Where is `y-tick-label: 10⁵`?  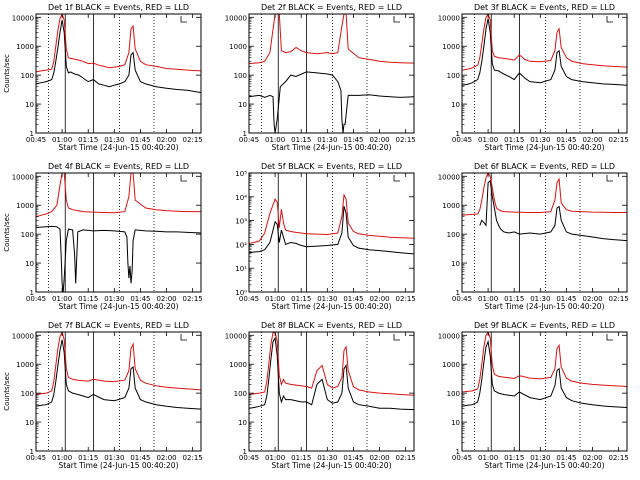
y-tick-label: 10⁵ is located at coordinates (241, 174).